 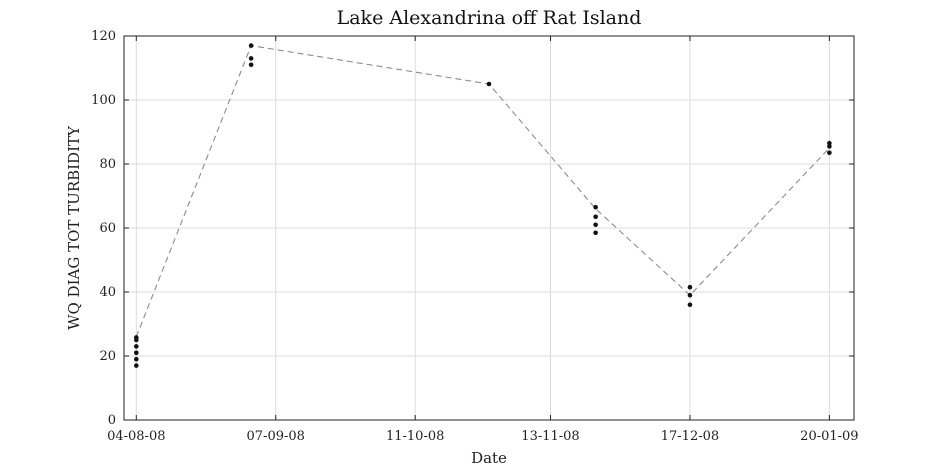 I want to click on x-axis-title: Date, so click(x=489, y=458).